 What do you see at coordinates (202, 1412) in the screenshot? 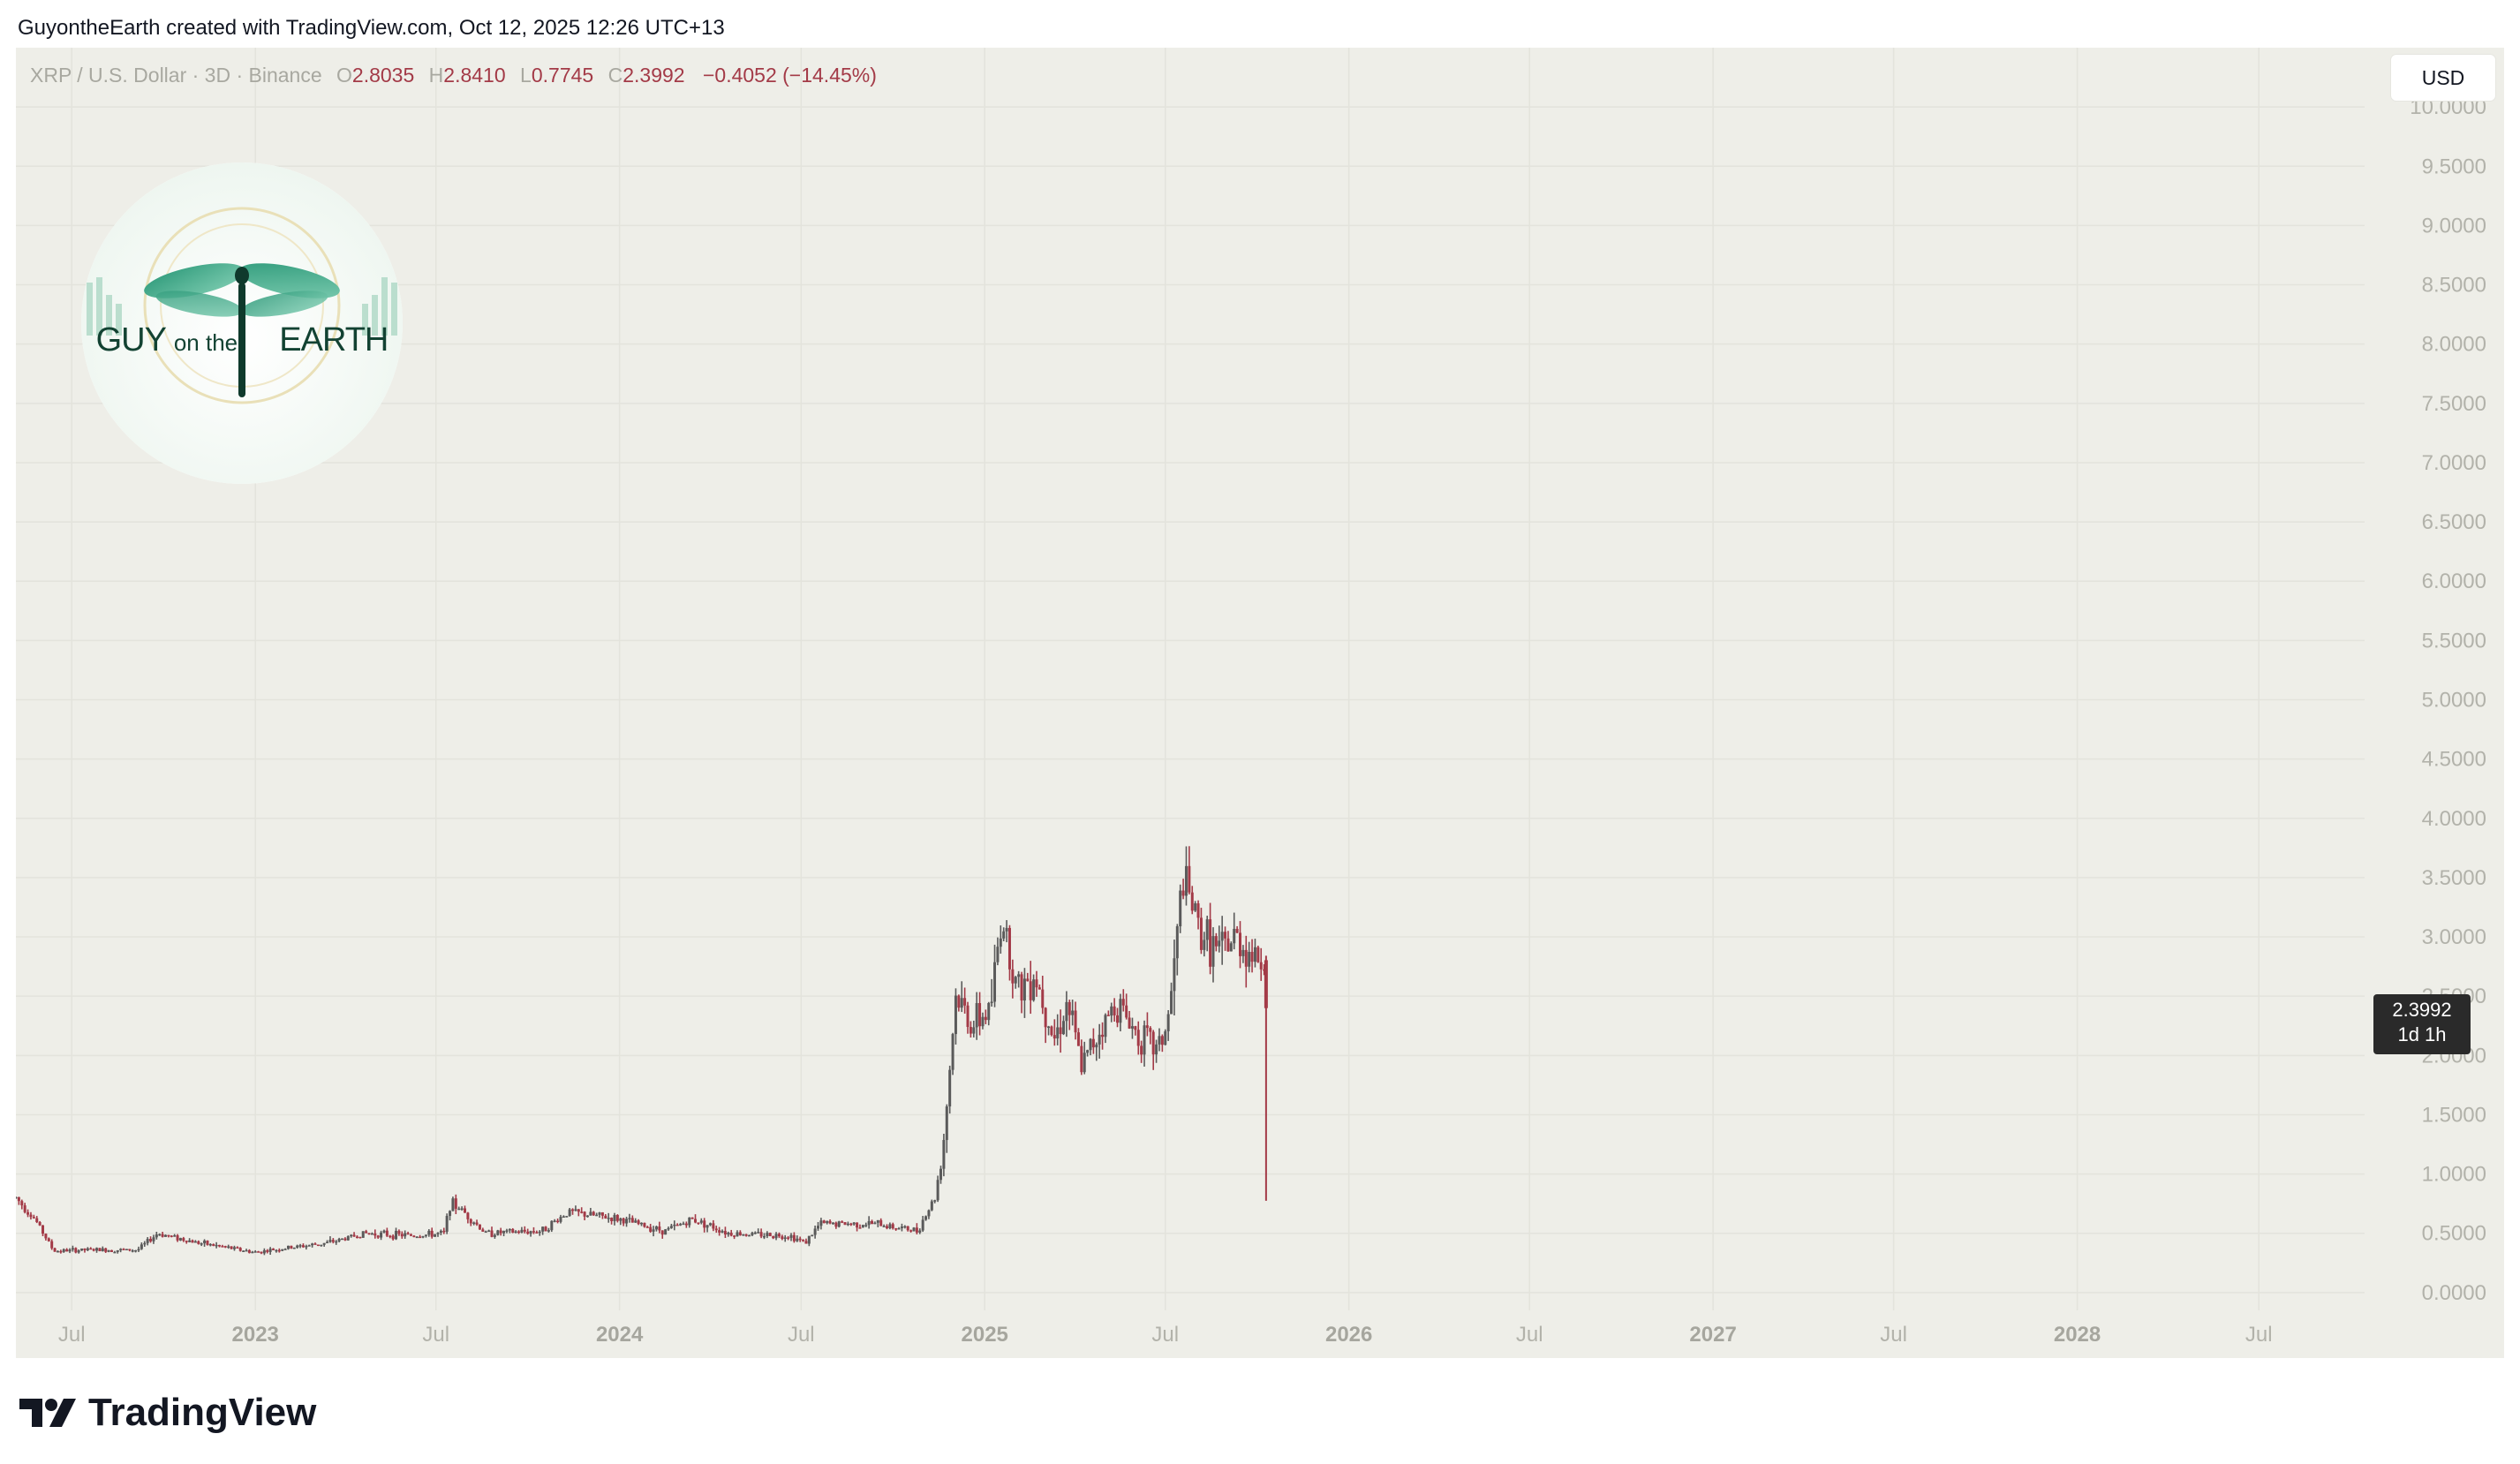
I see `tradingview-wordmark: TradingView` at bounding box center [202, 1412].